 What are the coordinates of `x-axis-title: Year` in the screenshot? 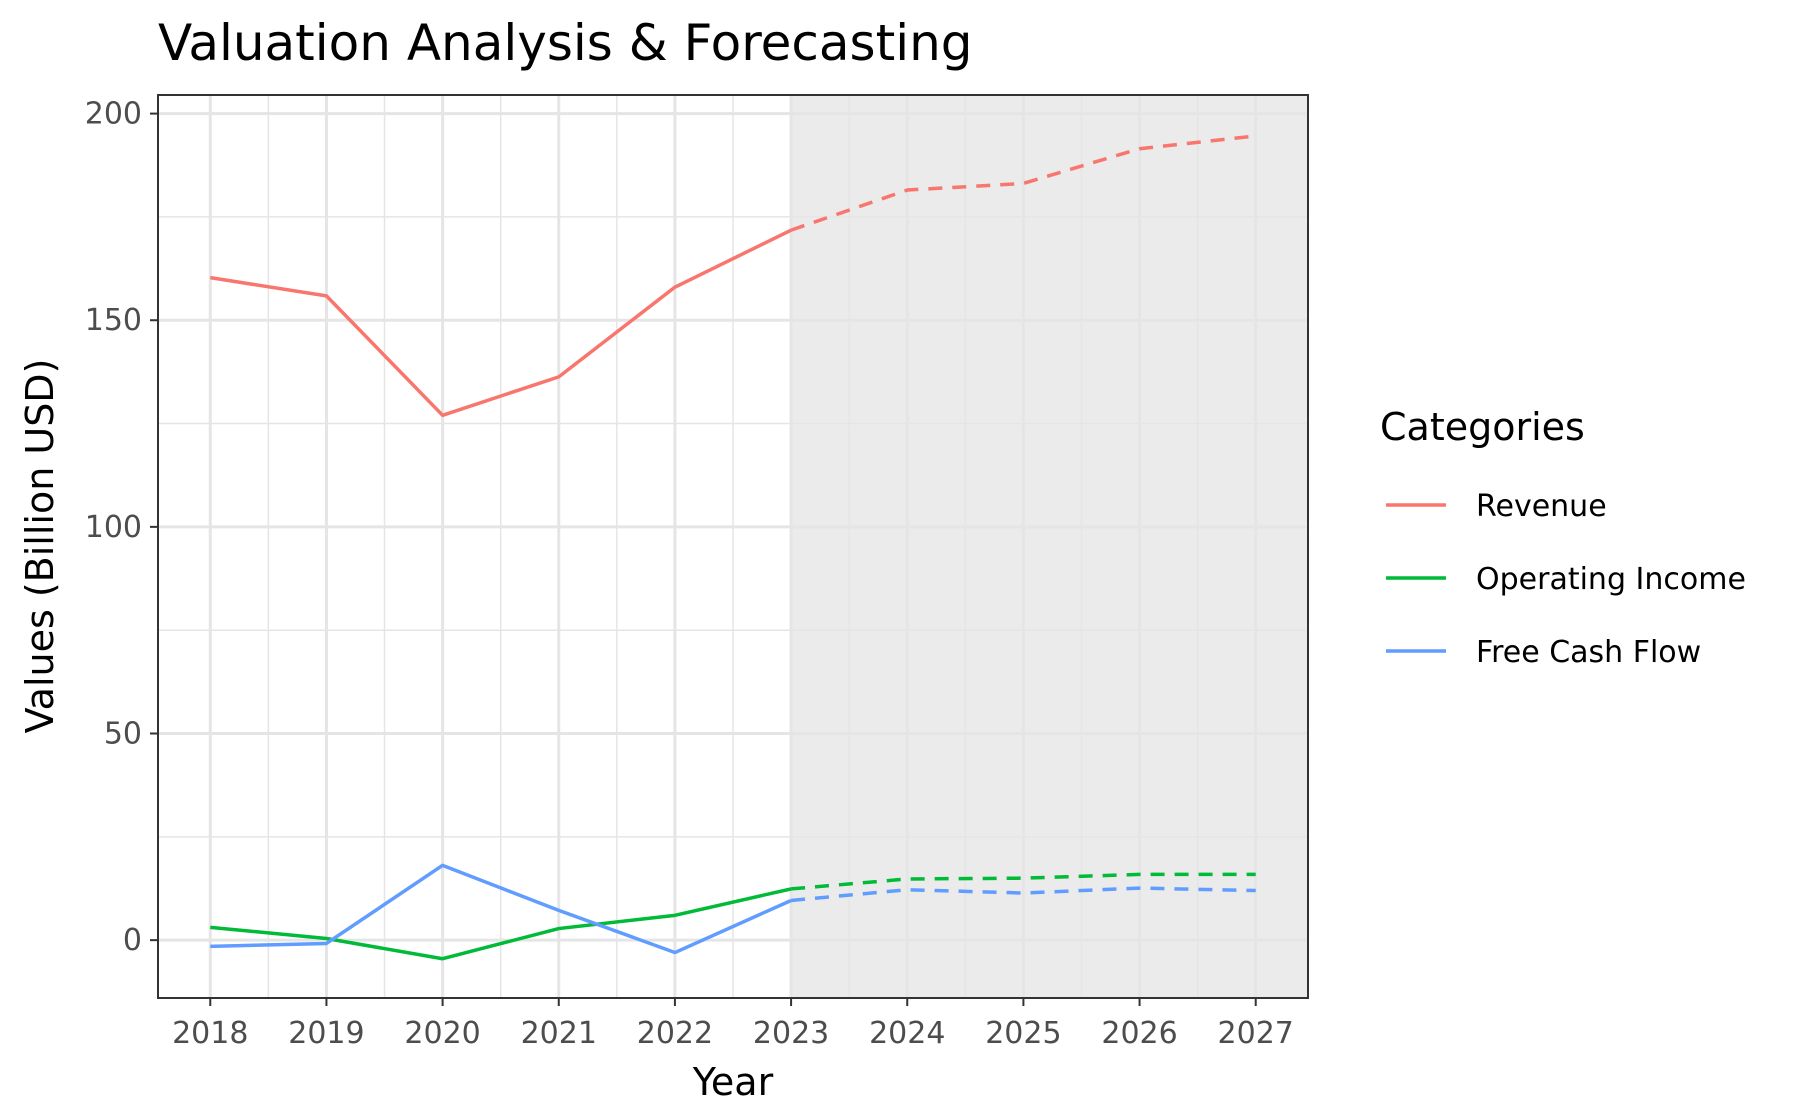 It's located at (733, 1082).